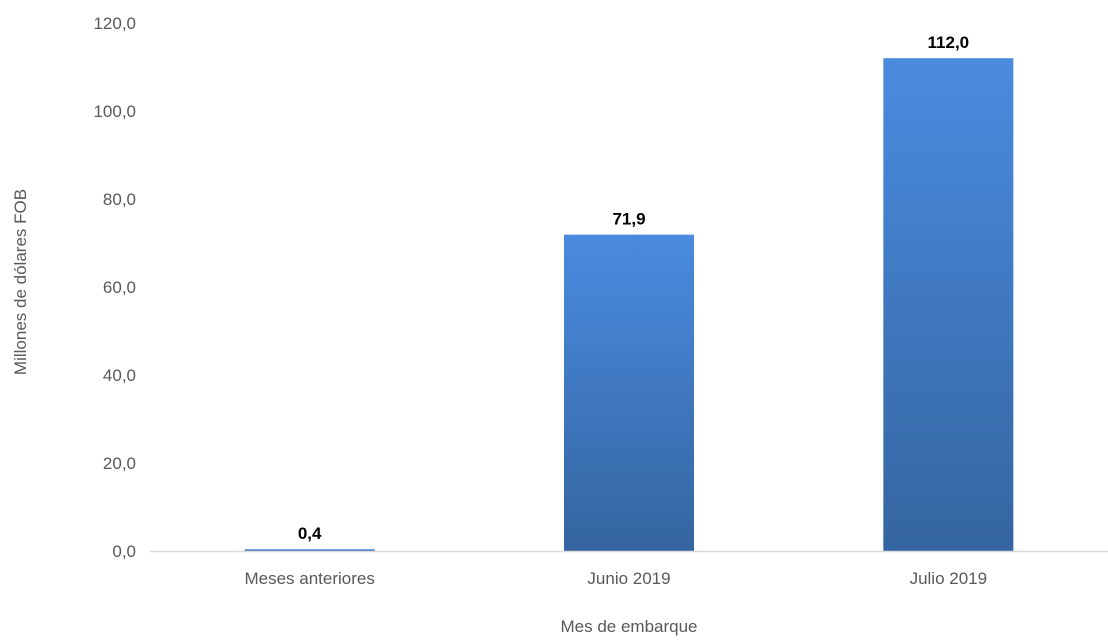 The width and height of the screenshot is (1108, 640). Describe the element at coordinates (310, 533) in the screenshot. I see `bar-data-label: 0,4` at that location.